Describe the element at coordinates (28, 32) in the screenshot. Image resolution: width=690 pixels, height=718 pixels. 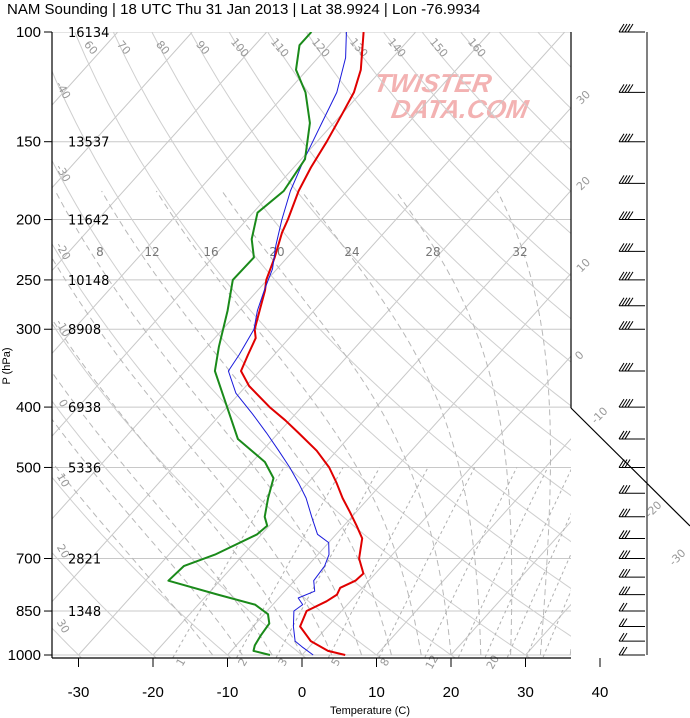
I see `y-tick-label: 100` at that location.